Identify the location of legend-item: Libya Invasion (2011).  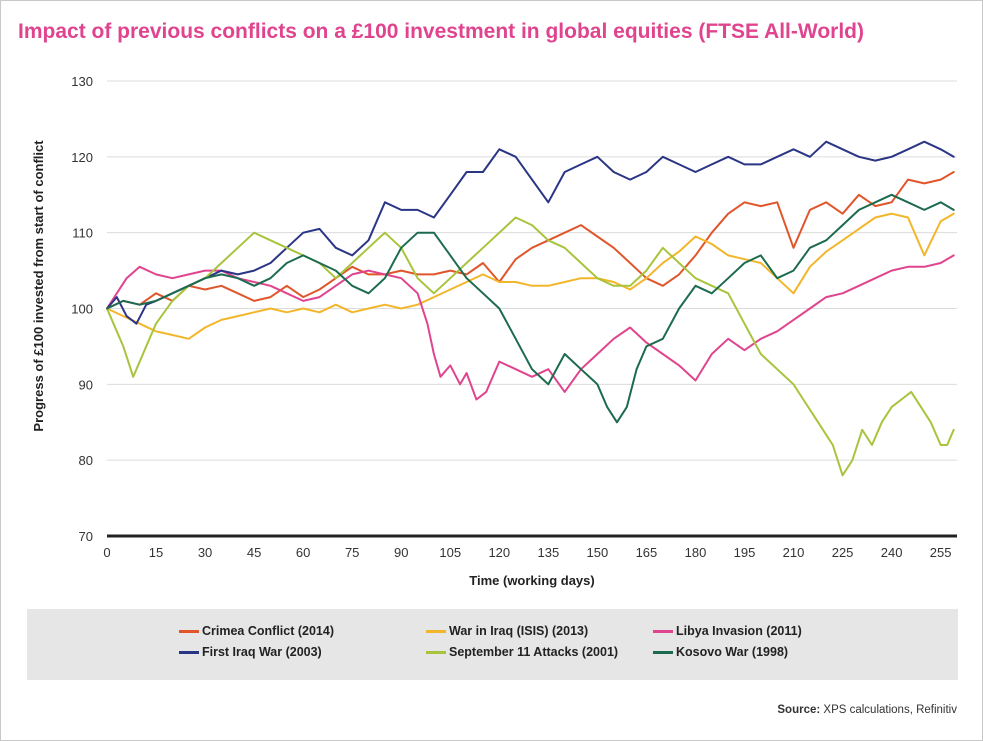
(727, 631).